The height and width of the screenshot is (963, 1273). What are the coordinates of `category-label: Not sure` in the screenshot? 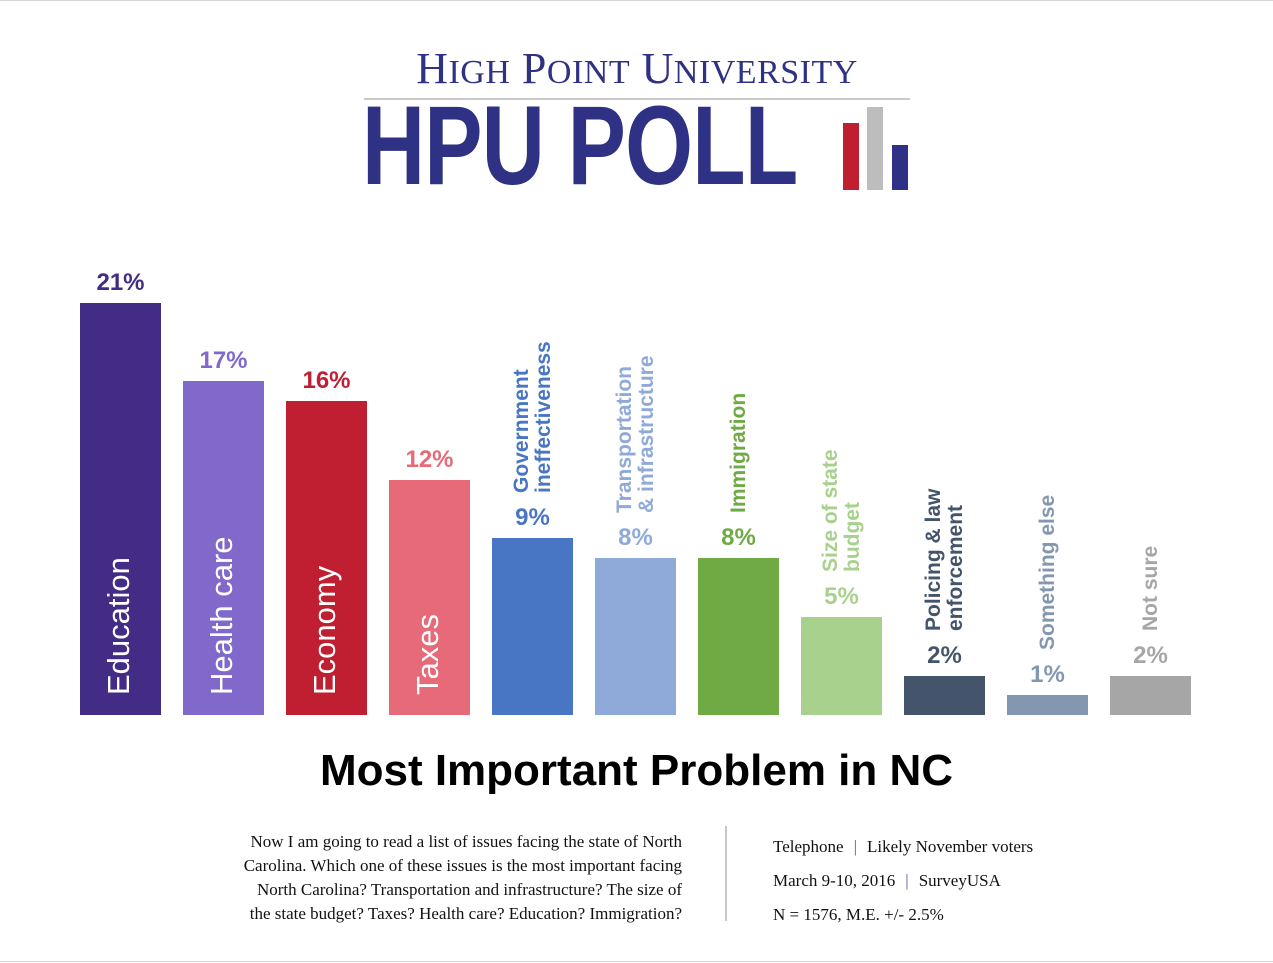 It's located at (1150, 588).